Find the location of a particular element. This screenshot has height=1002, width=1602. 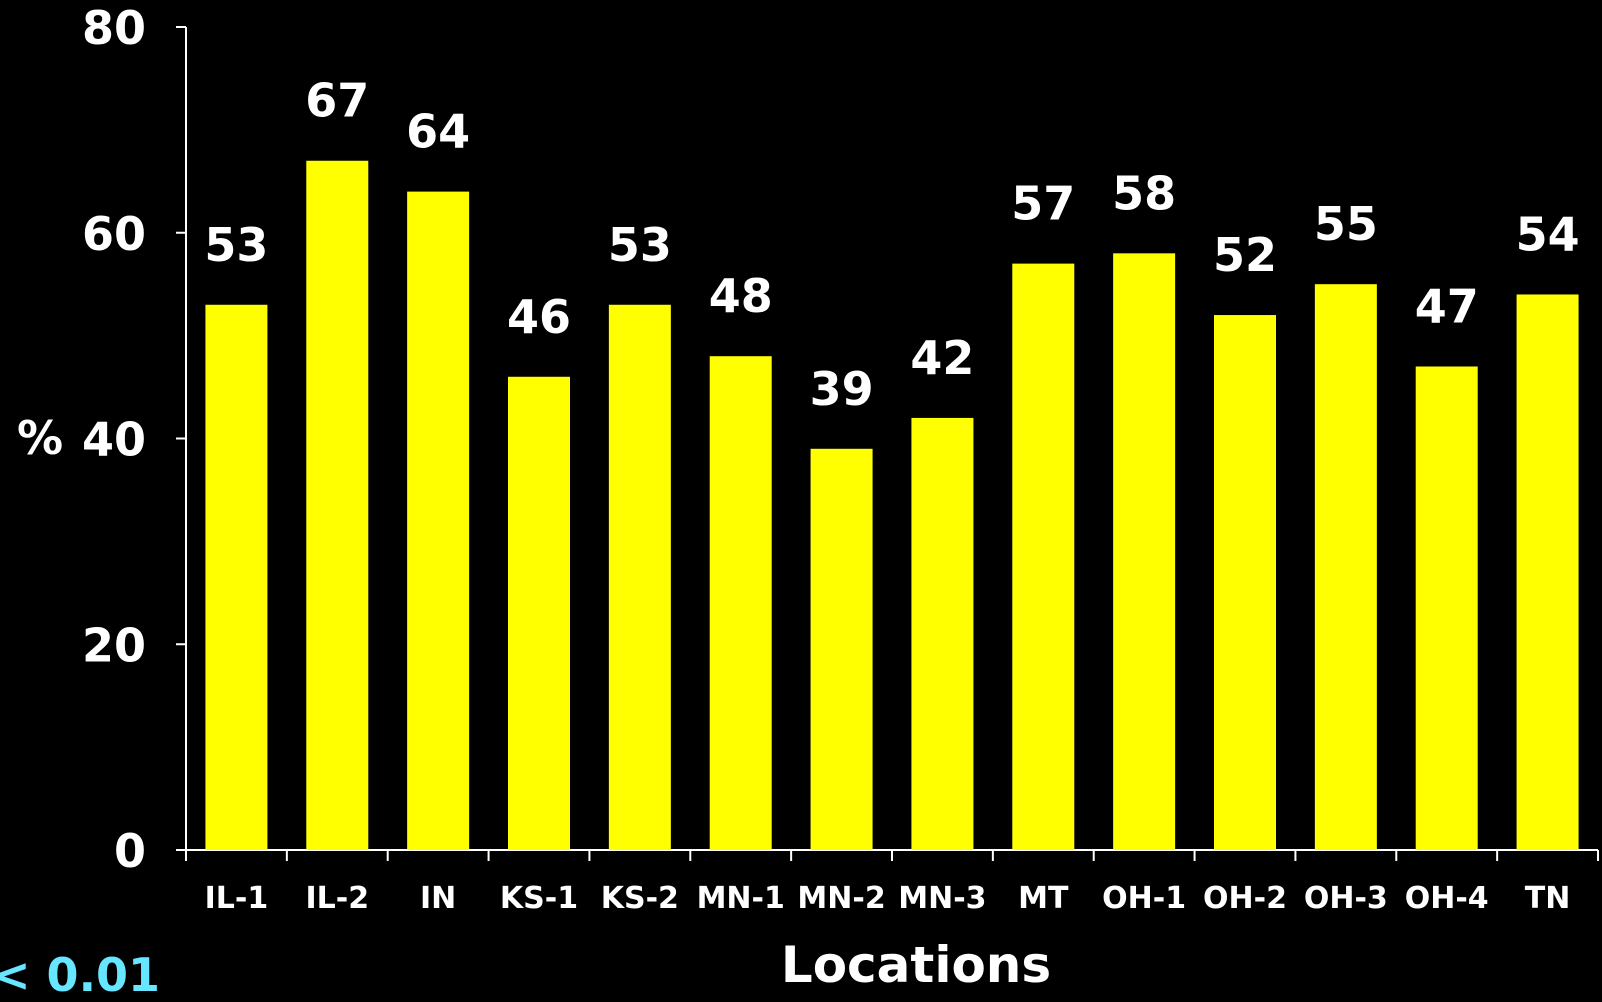

x-tick-label: IL-2 is located at coordinates (337, 898).